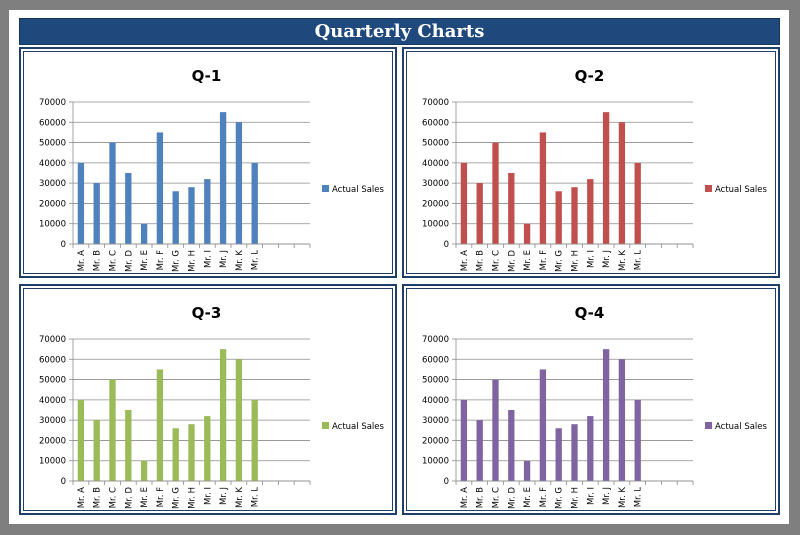  I want to click on chart-title: Q-4, so click(590, 313).